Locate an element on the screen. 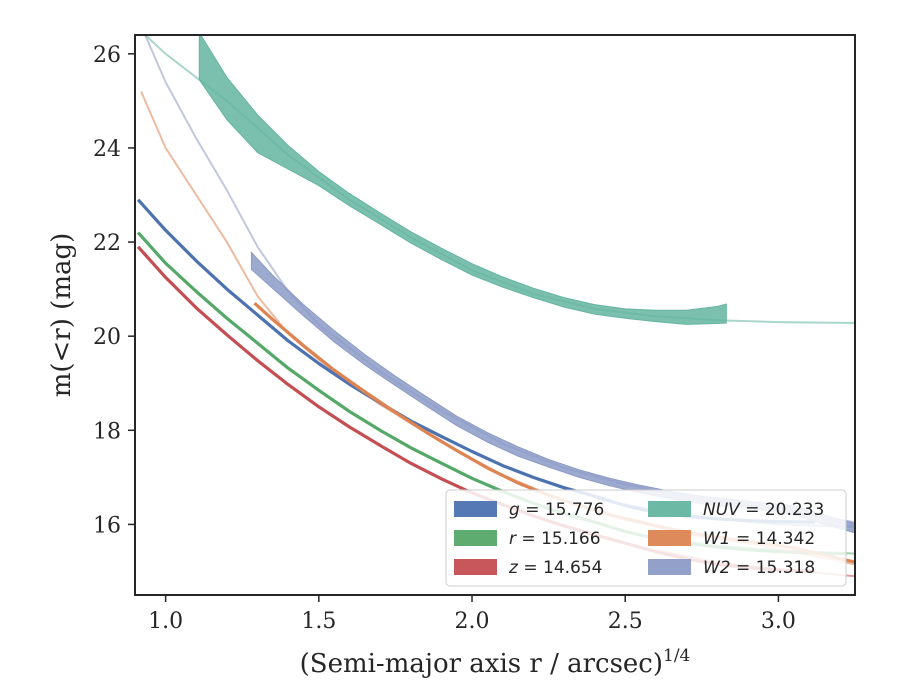 The width and height of the screenshot is (900, 700). y-tick-label: 16 is located at coordinates (107, 525).